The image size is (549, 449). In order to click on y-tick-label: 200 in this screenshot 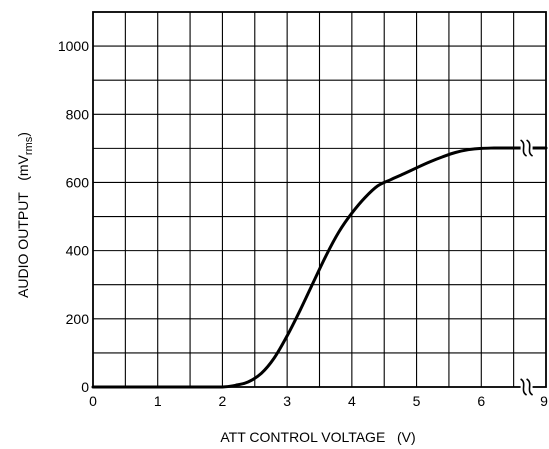, I will do `click(78, 319)`.